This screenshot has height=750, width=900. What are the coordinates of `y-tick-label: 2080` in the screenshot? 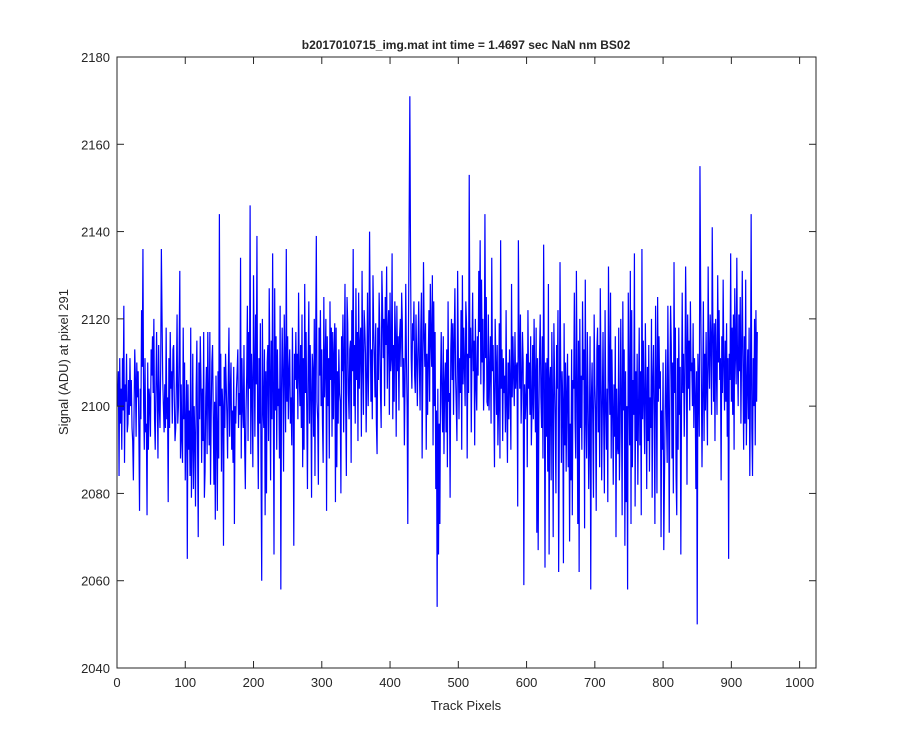 It's located at (95, 493).